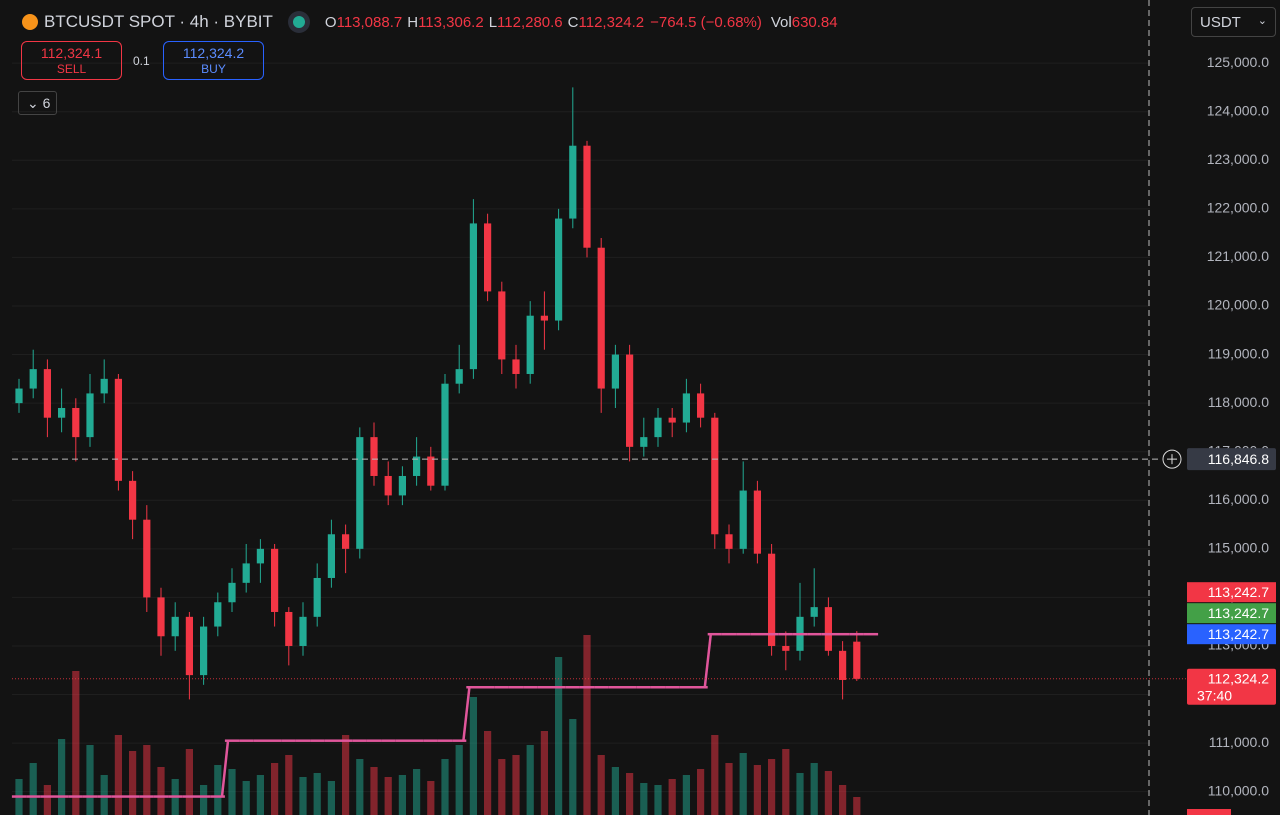 This screenshot has width=1280, height=815. I want to click on indicators-toggle: ⌄ 6, so click(37, 103).